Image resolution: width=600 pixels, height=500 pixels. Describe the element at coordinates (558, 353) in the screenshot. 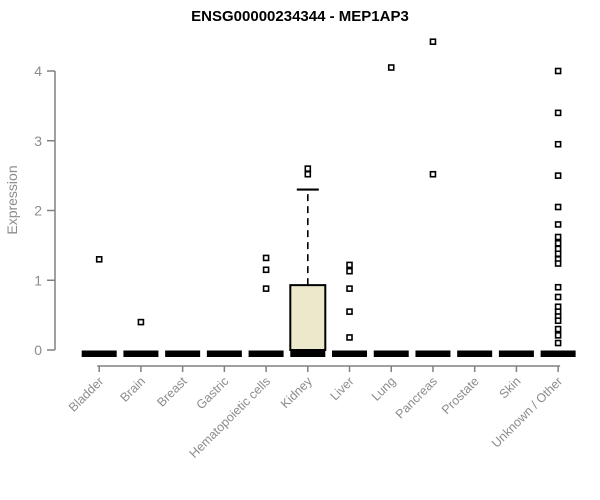

I see `median-bar-unknown-other` at that location.